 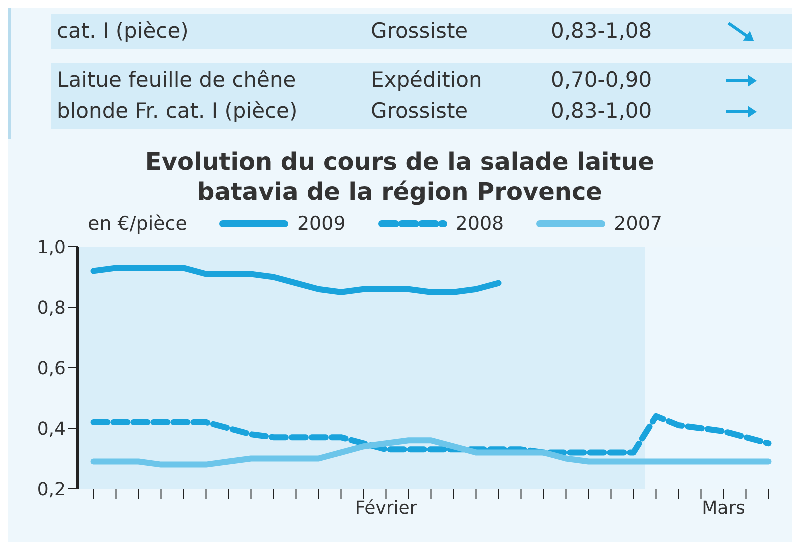 I want to click on text: 0,70-0,90, so click(x=602, y=80).